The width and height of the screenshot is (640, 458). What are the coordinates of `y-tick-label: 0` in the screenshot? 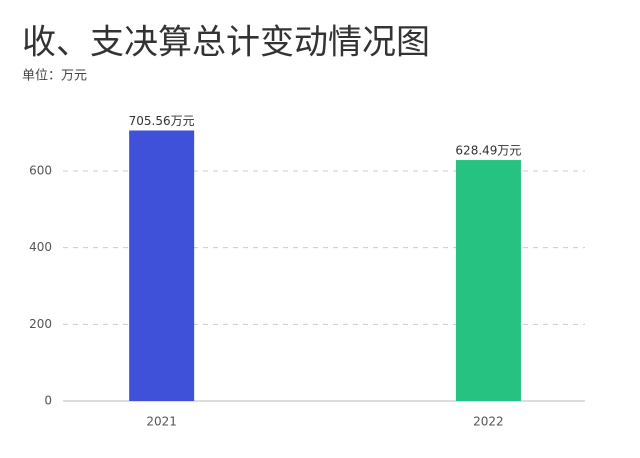 It's located at (48, 401).